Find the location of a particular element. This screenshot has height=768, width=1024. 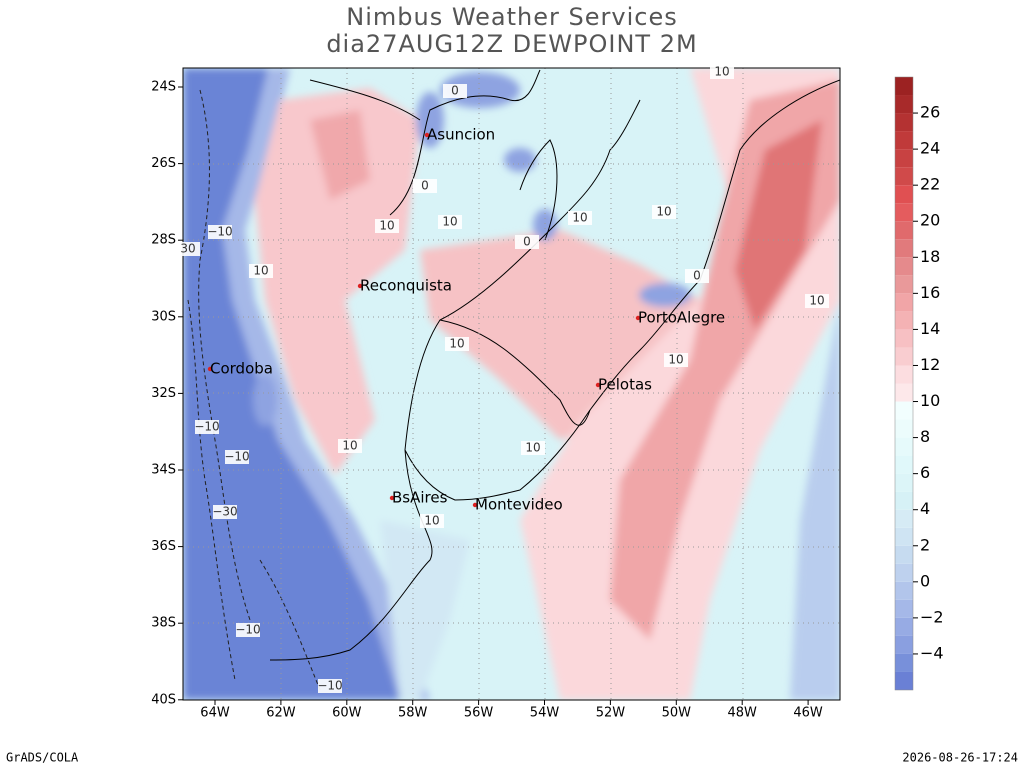

city-label: PortoAlegre is located at coordinates (681, 318).